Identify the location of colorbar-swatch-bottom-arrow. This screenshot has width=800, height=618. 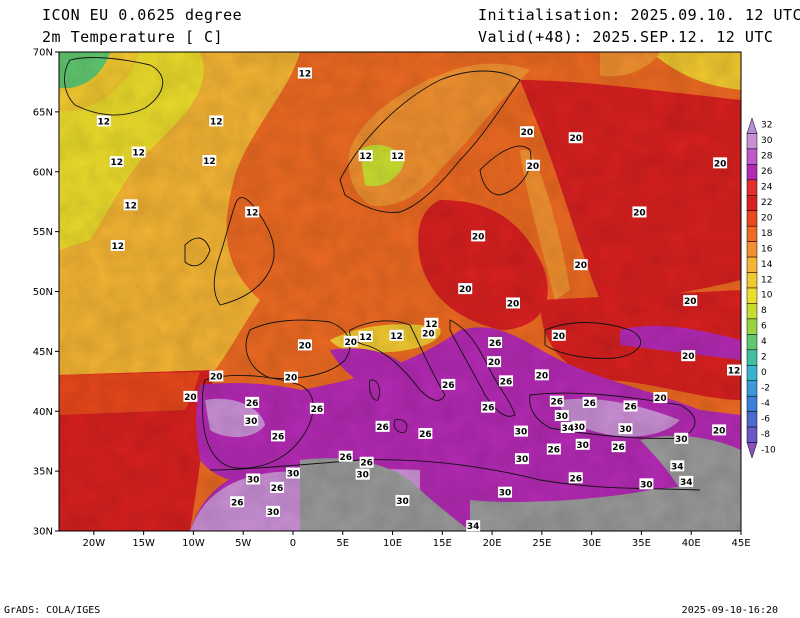
(752, 450).